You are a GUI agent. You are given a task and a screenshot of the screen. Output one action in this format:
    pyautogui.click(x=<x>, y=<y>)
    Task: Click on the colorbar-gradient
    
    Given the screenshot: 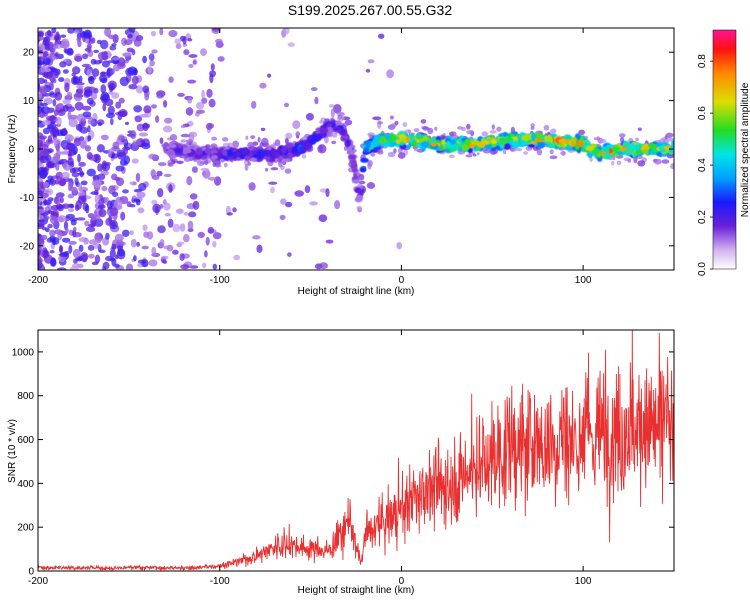 What is the action you would take?
    pyautogui.click(x=724, y=149)
    